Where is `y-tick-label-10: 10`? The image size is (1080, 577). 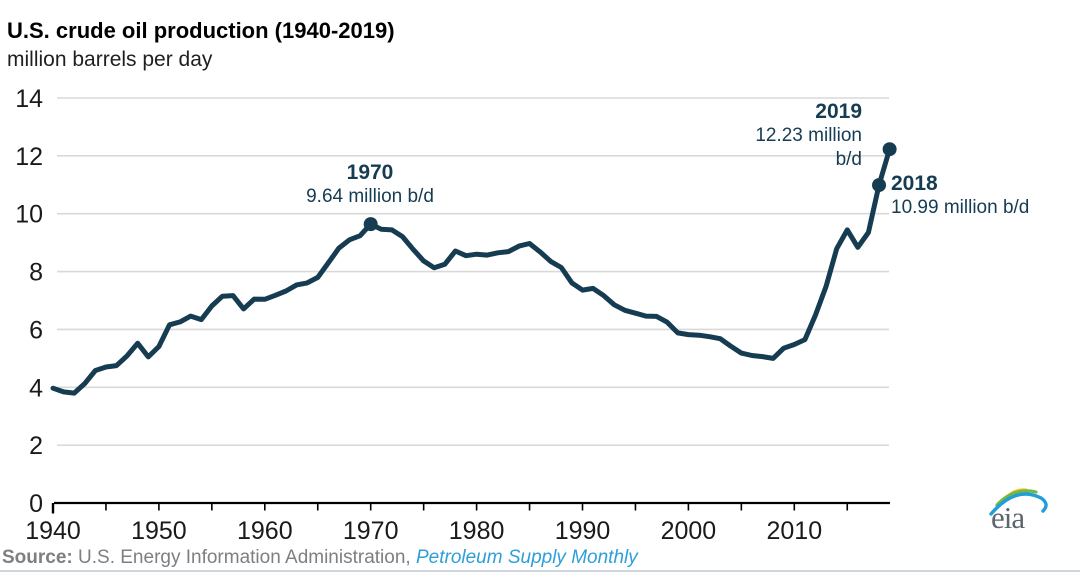
y-tick-label-10: 10 is located at coordinates (29, 215).